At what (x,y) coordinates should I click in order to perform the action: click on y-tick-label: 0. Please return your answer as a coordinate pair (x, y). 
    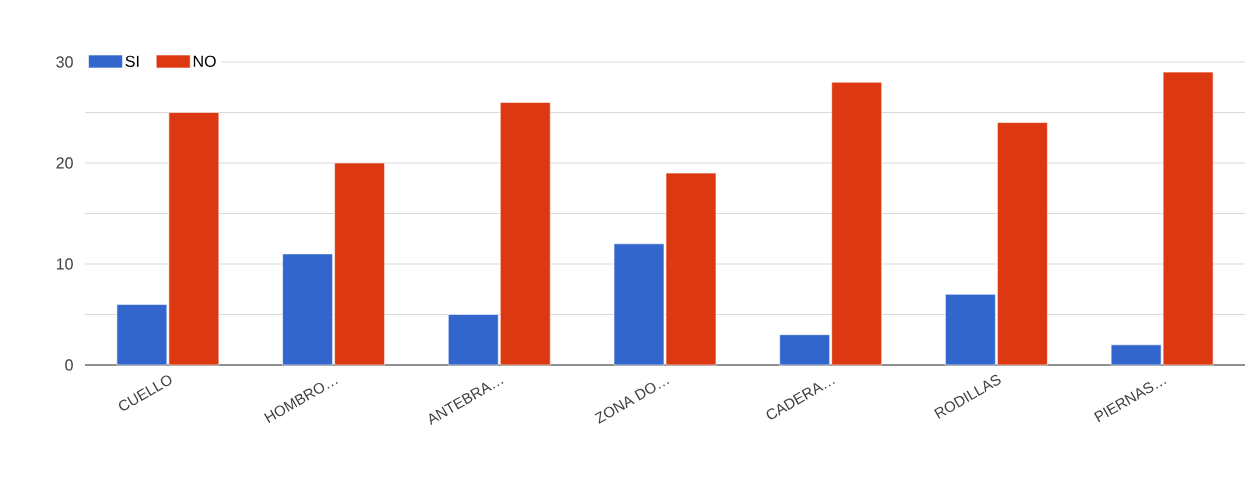
    Looking at the image, I should click on (69, 365).